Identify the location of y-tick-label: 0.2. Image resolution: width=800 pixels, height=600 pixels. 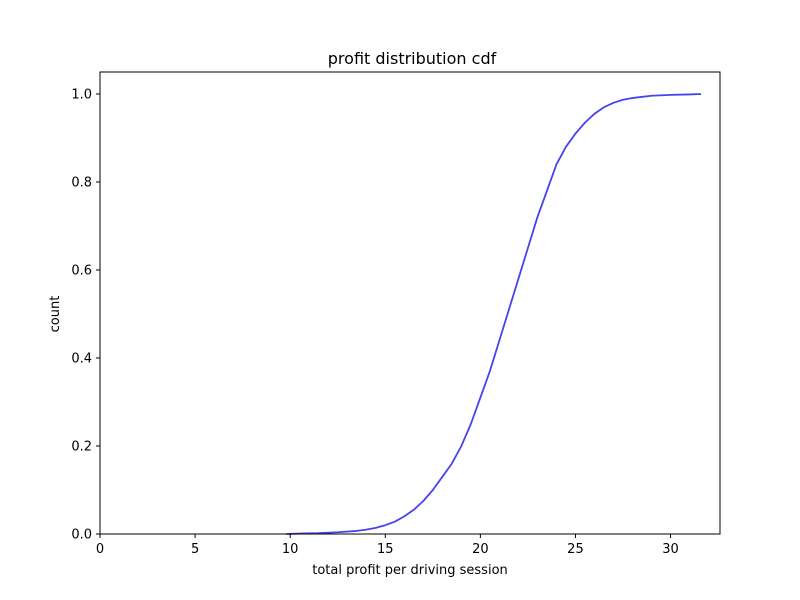
(81, 447).